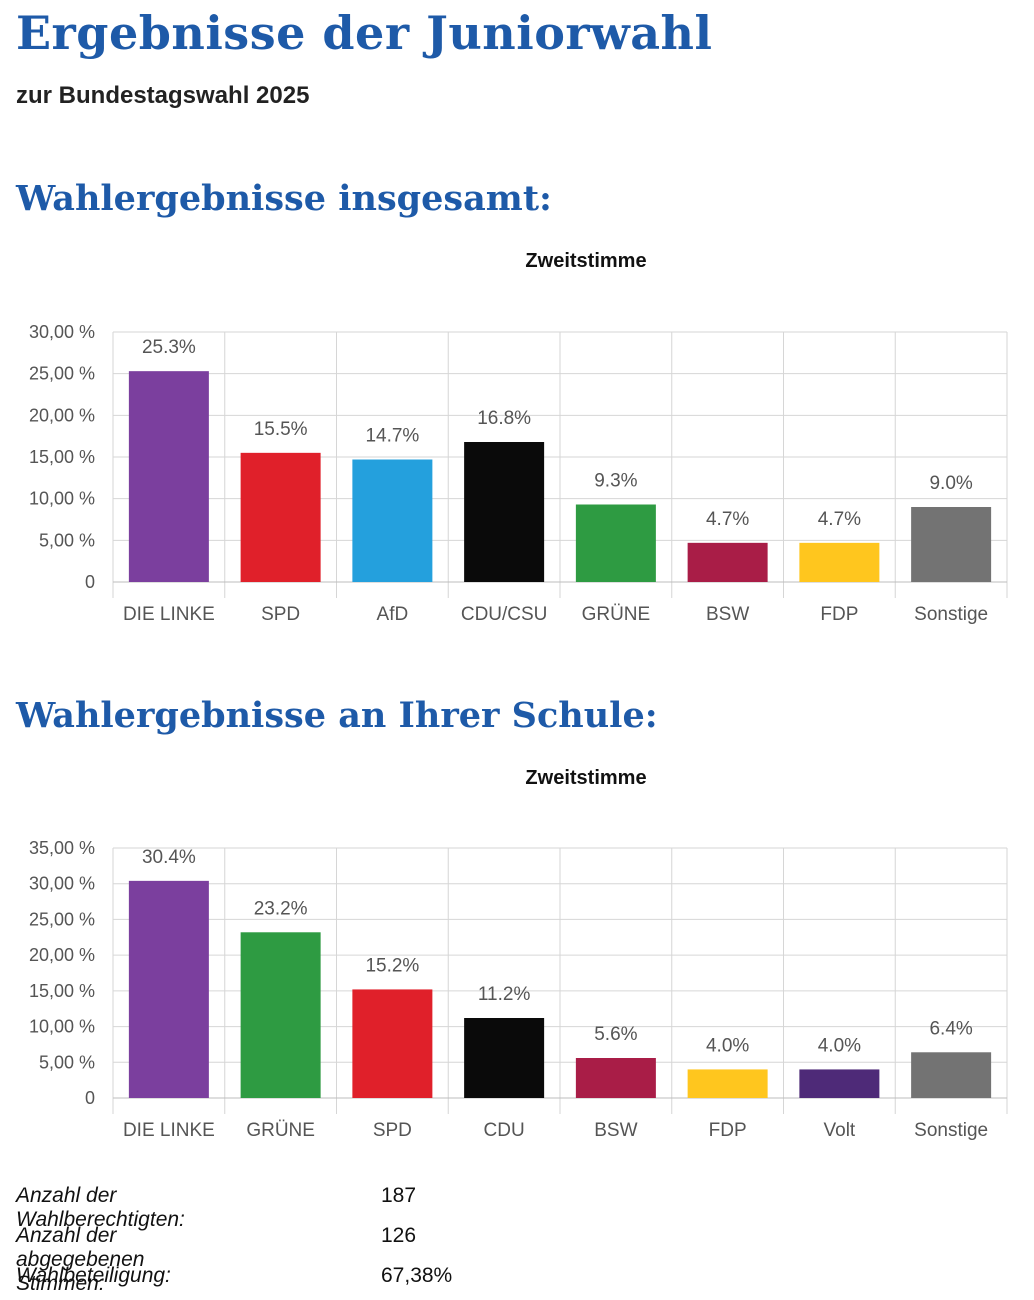 The width and height of the screenshot is (1034, 1300). Describe the element at coordinates (281, 429) in the screenshot. I see `data-label: 15.5%` at that location.